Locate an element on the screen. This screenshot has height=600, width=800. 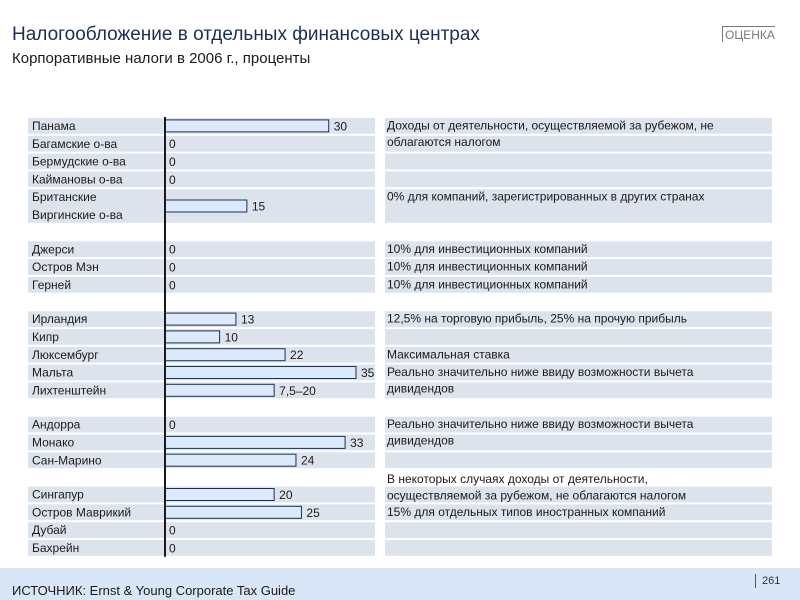
country-label: Джерси is located at coordinates (53, 249).